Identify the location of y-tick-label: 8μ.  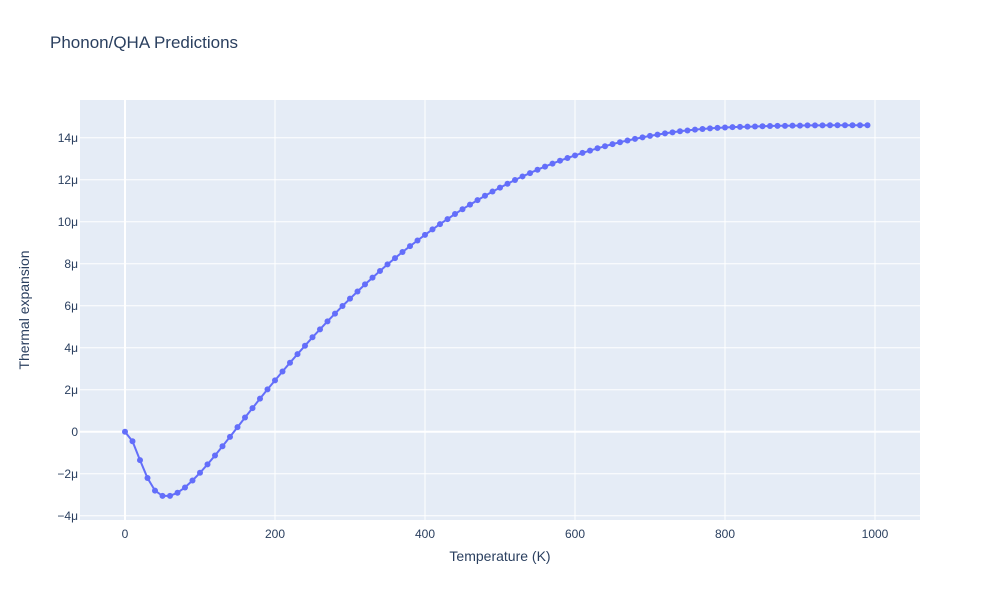
(71, 264).